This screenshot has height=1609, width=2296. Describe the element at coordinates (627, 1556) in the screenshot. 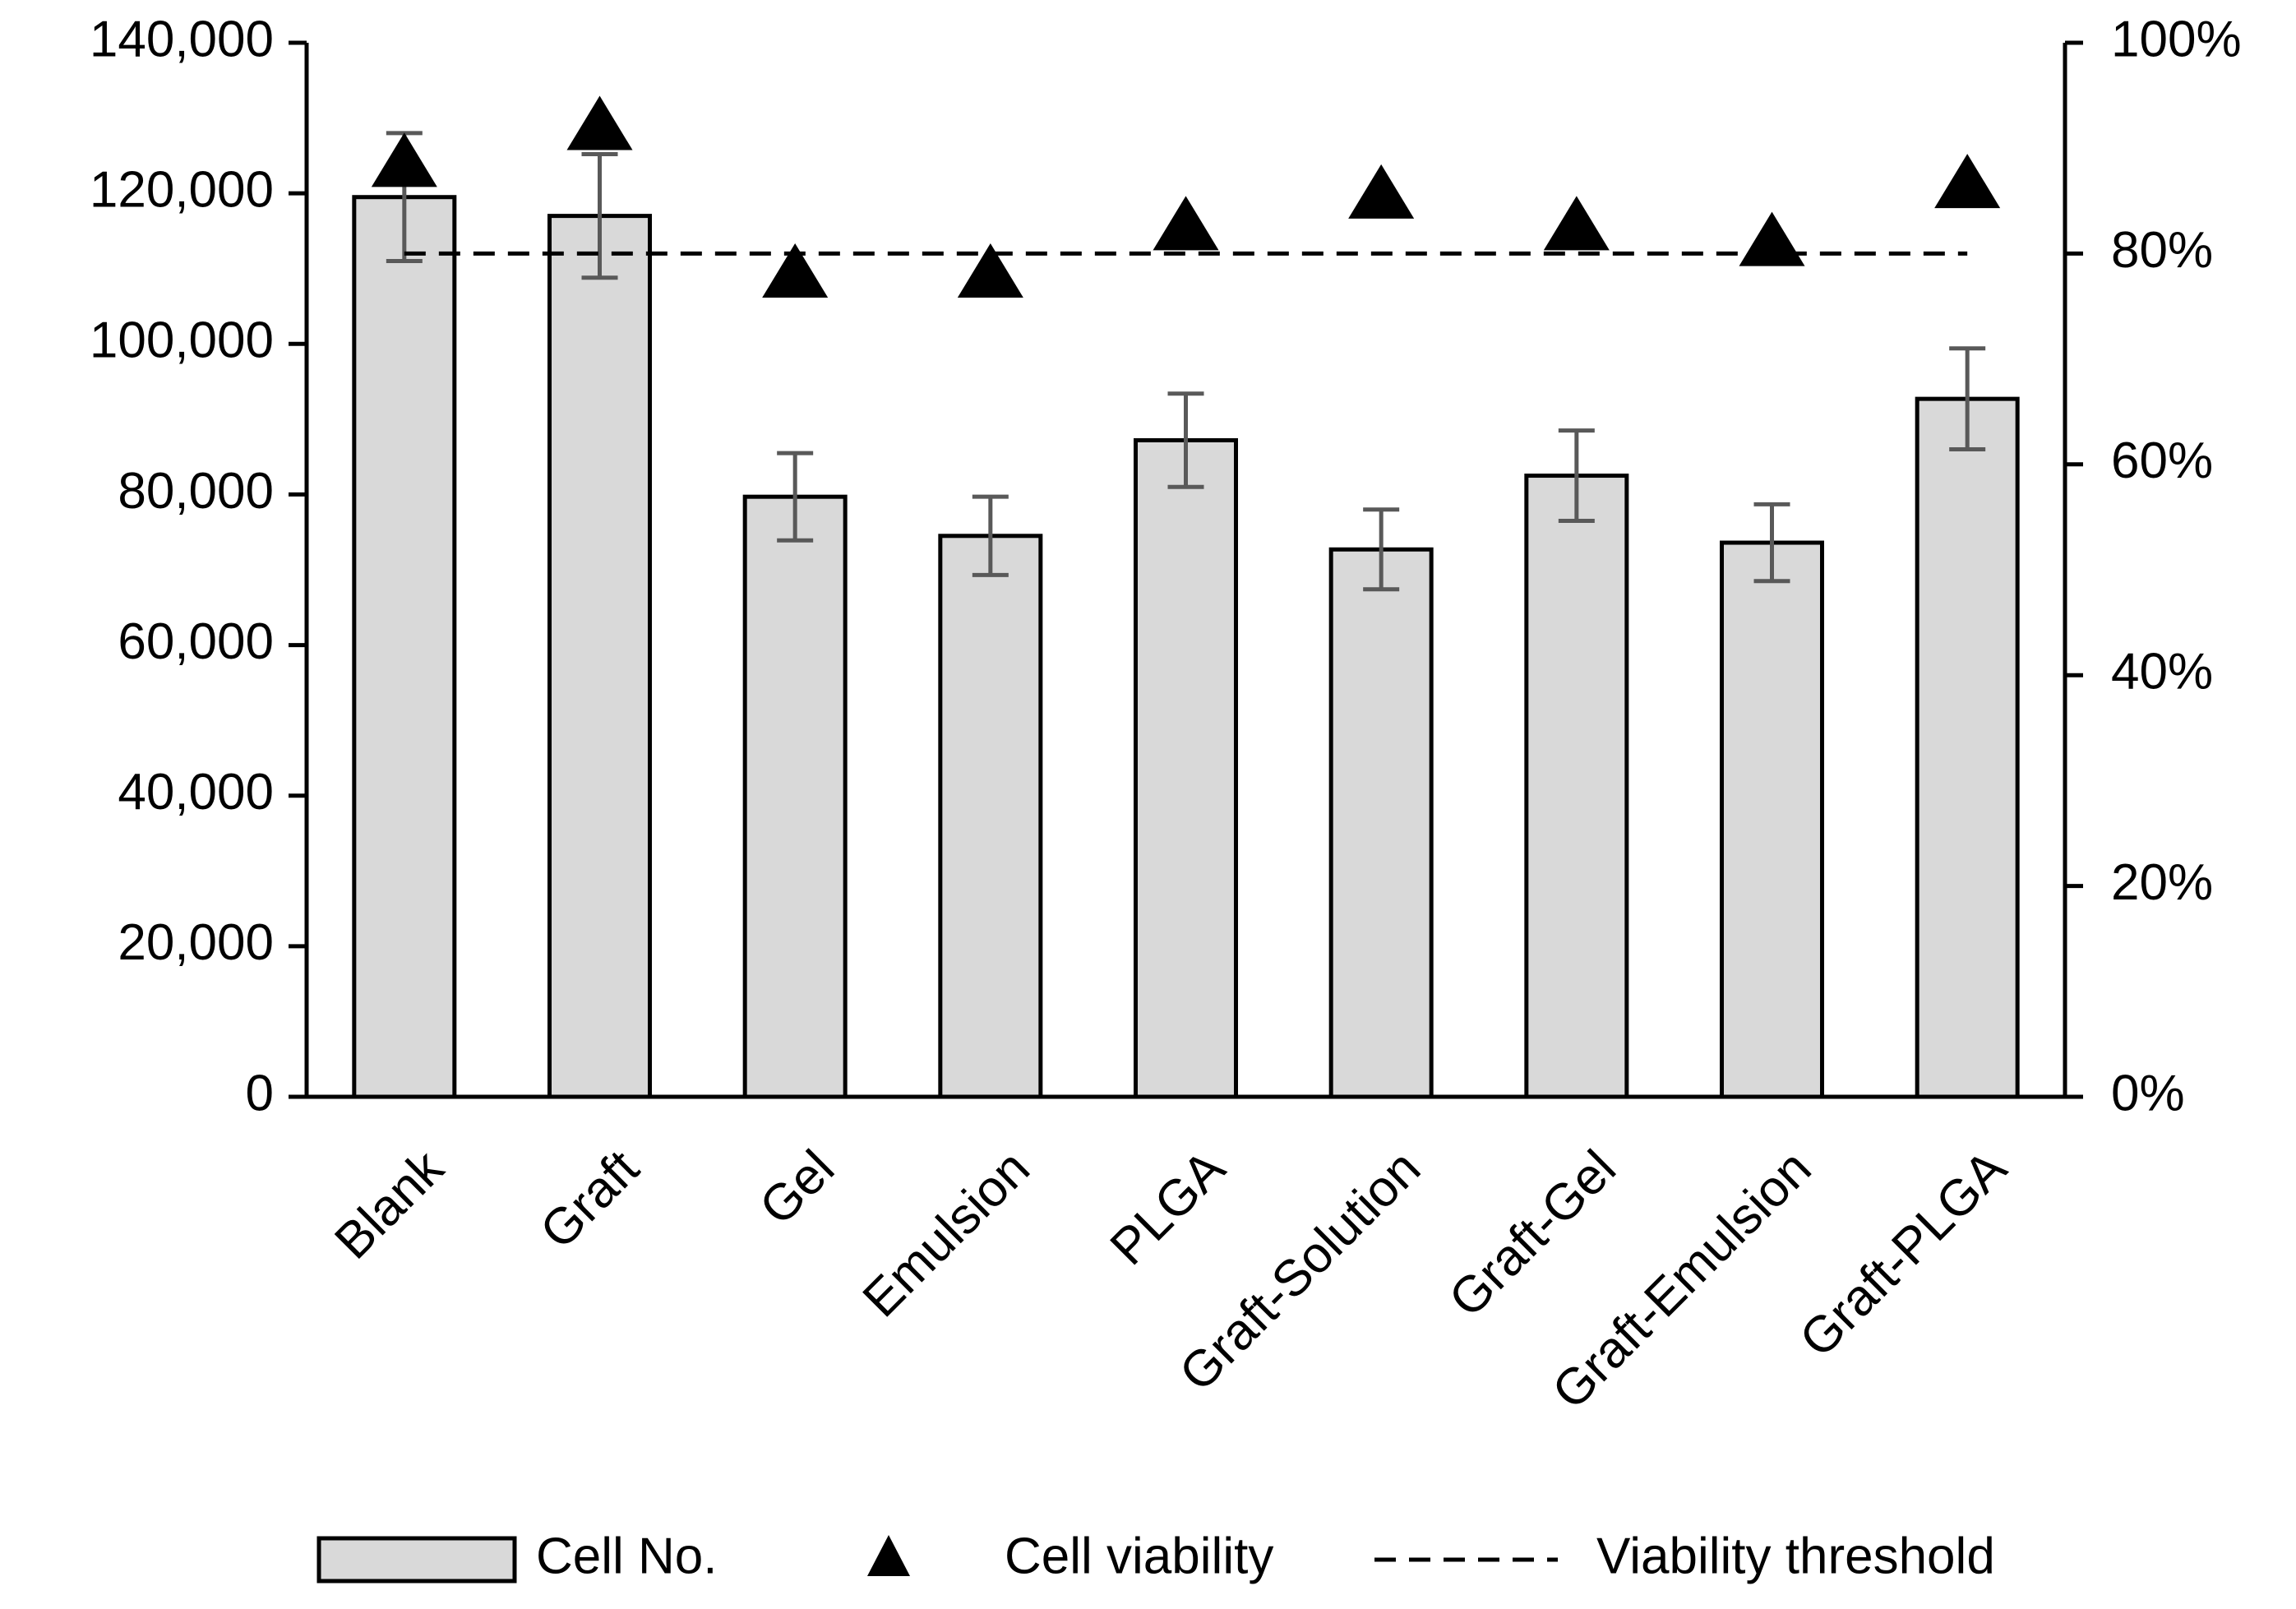

I see `legend-label-cell-no: Cell No.` at that location.